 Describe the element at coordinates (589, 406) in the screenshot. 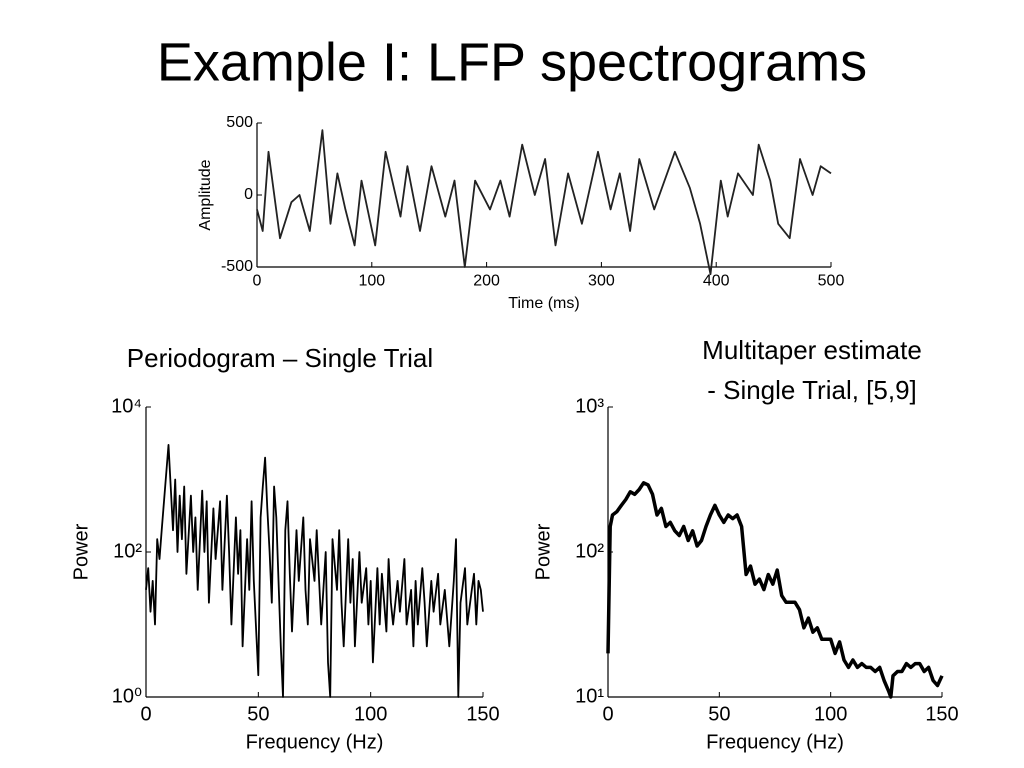

I see `y-tick-label: 10³` at that location.